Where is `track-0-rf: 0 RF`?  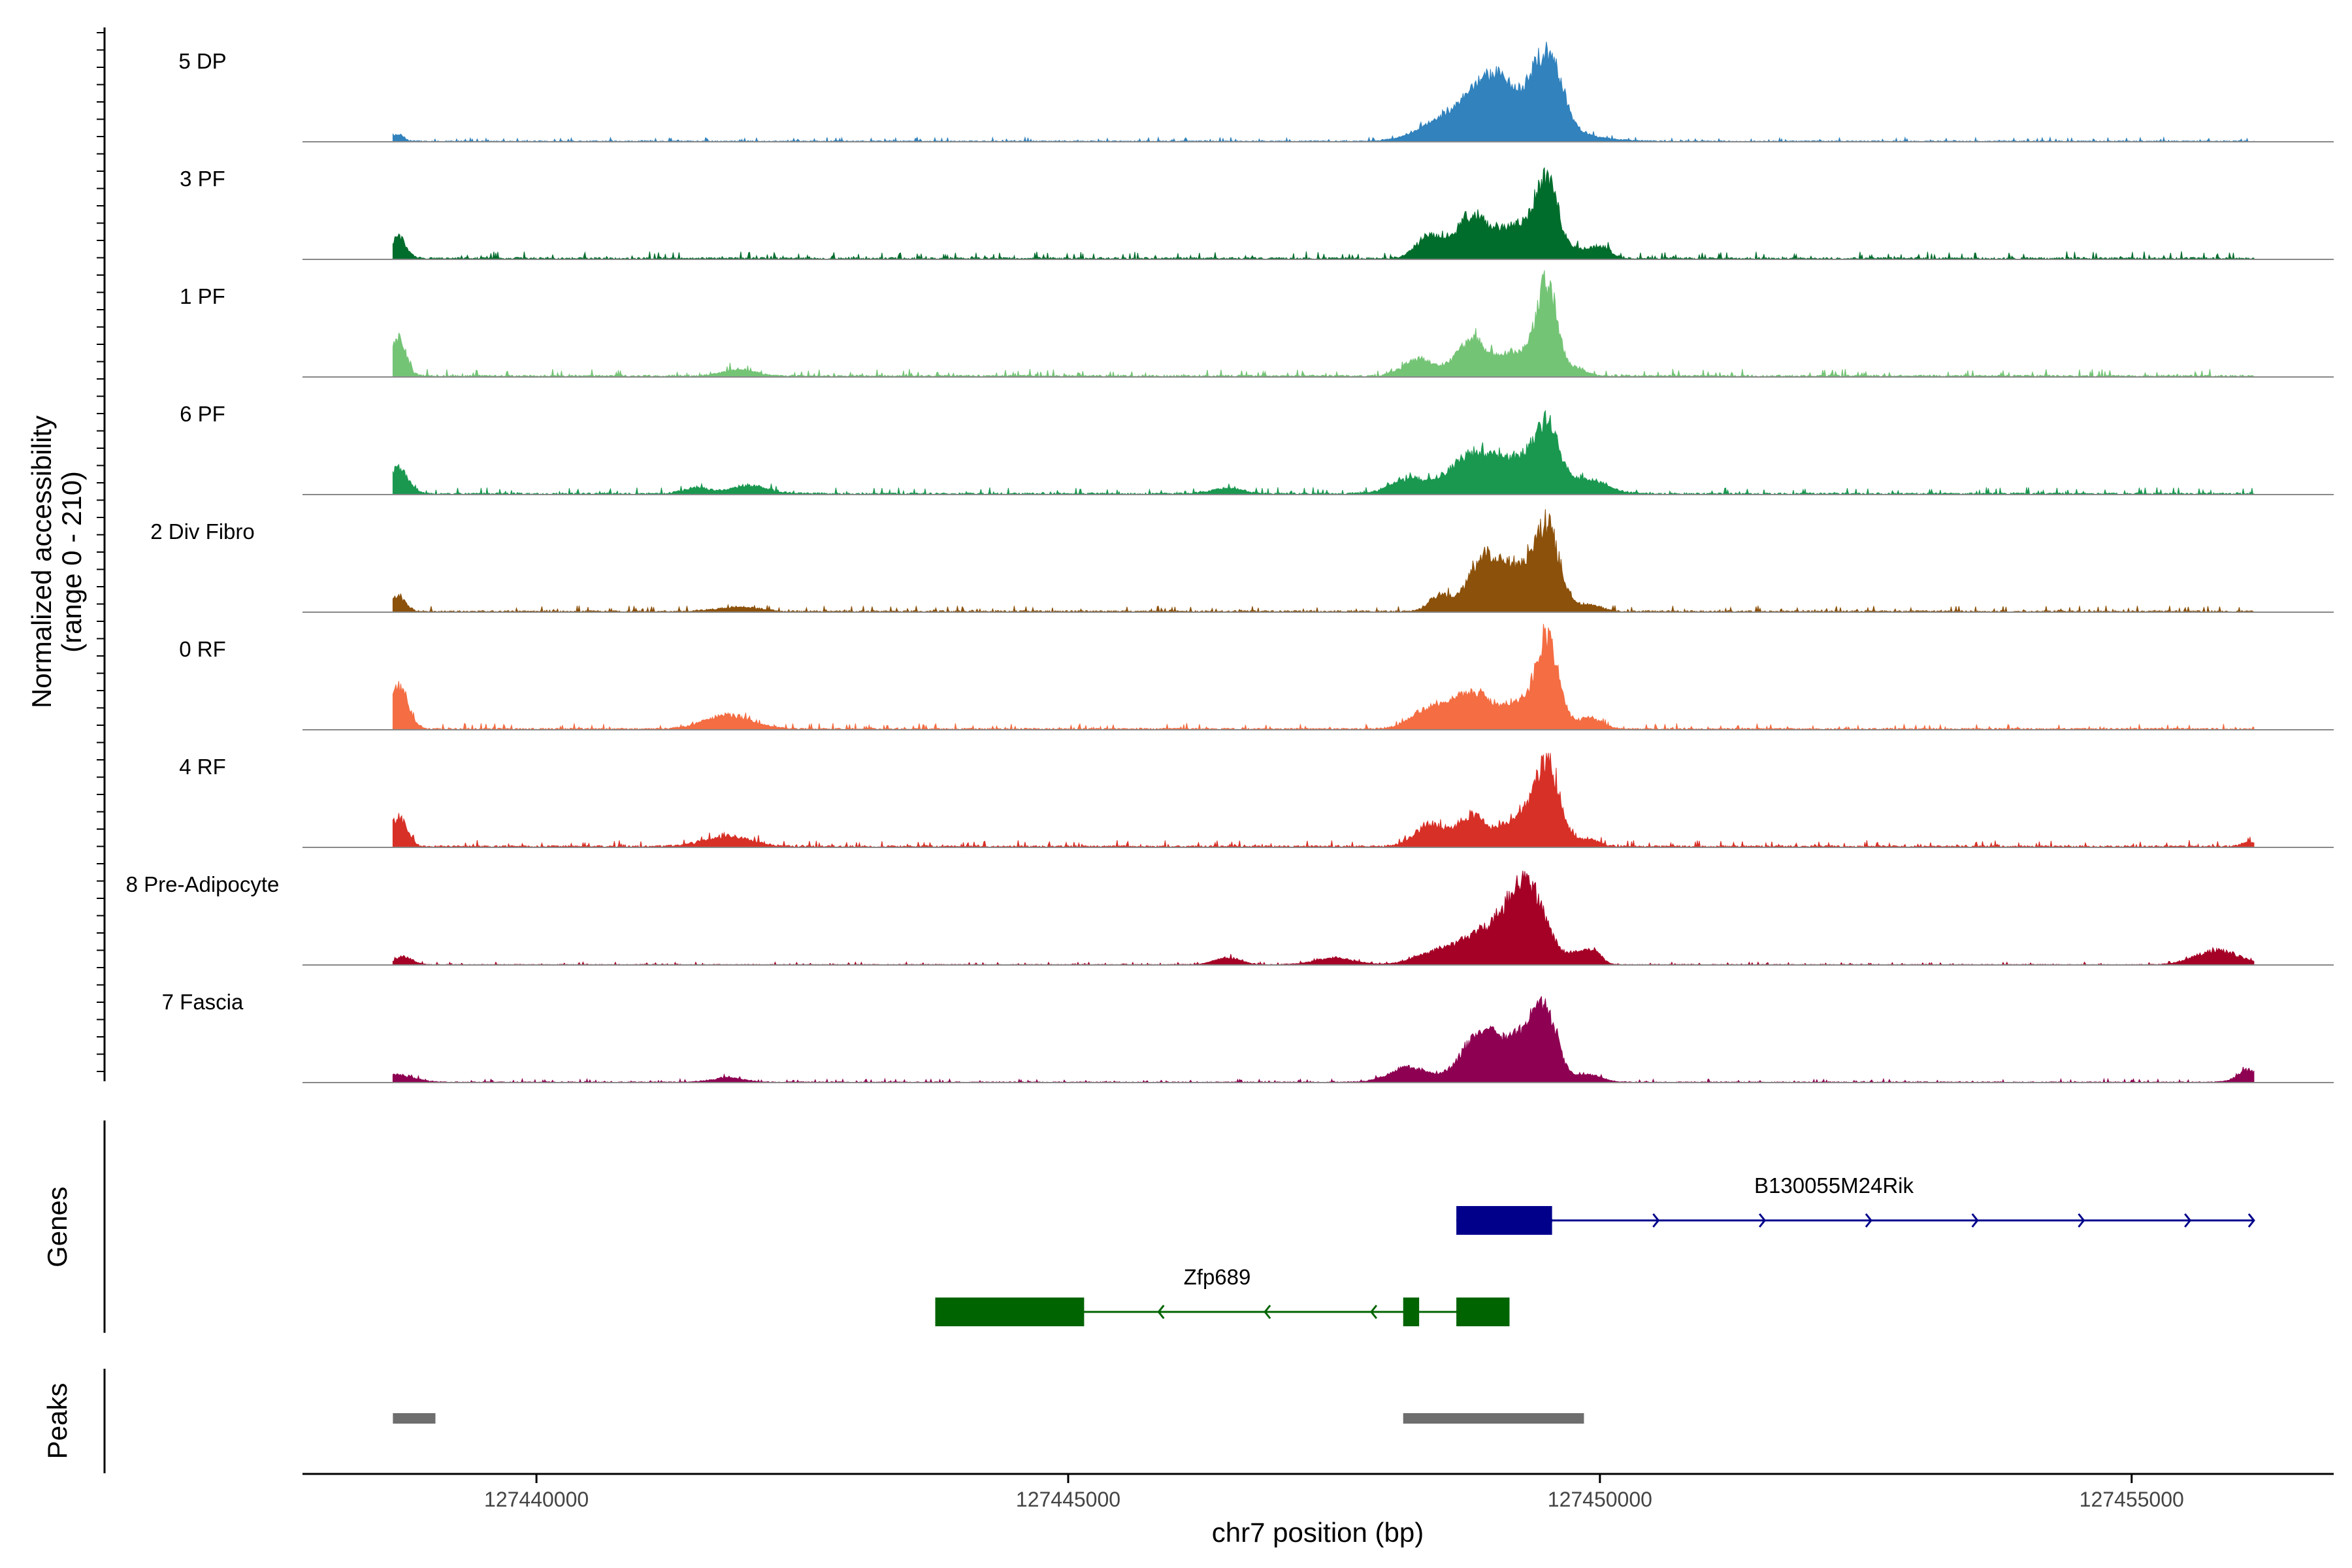
track-0-rf: 0 RF is located at coordinates (1256, 677).